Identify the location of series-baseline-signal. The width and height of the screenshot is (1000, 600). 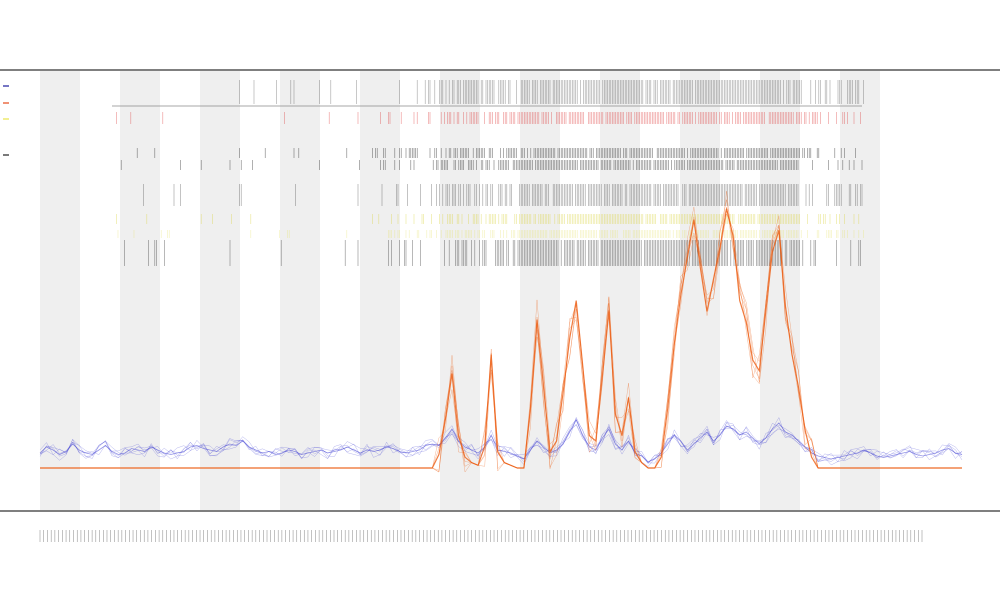
(501, 441).